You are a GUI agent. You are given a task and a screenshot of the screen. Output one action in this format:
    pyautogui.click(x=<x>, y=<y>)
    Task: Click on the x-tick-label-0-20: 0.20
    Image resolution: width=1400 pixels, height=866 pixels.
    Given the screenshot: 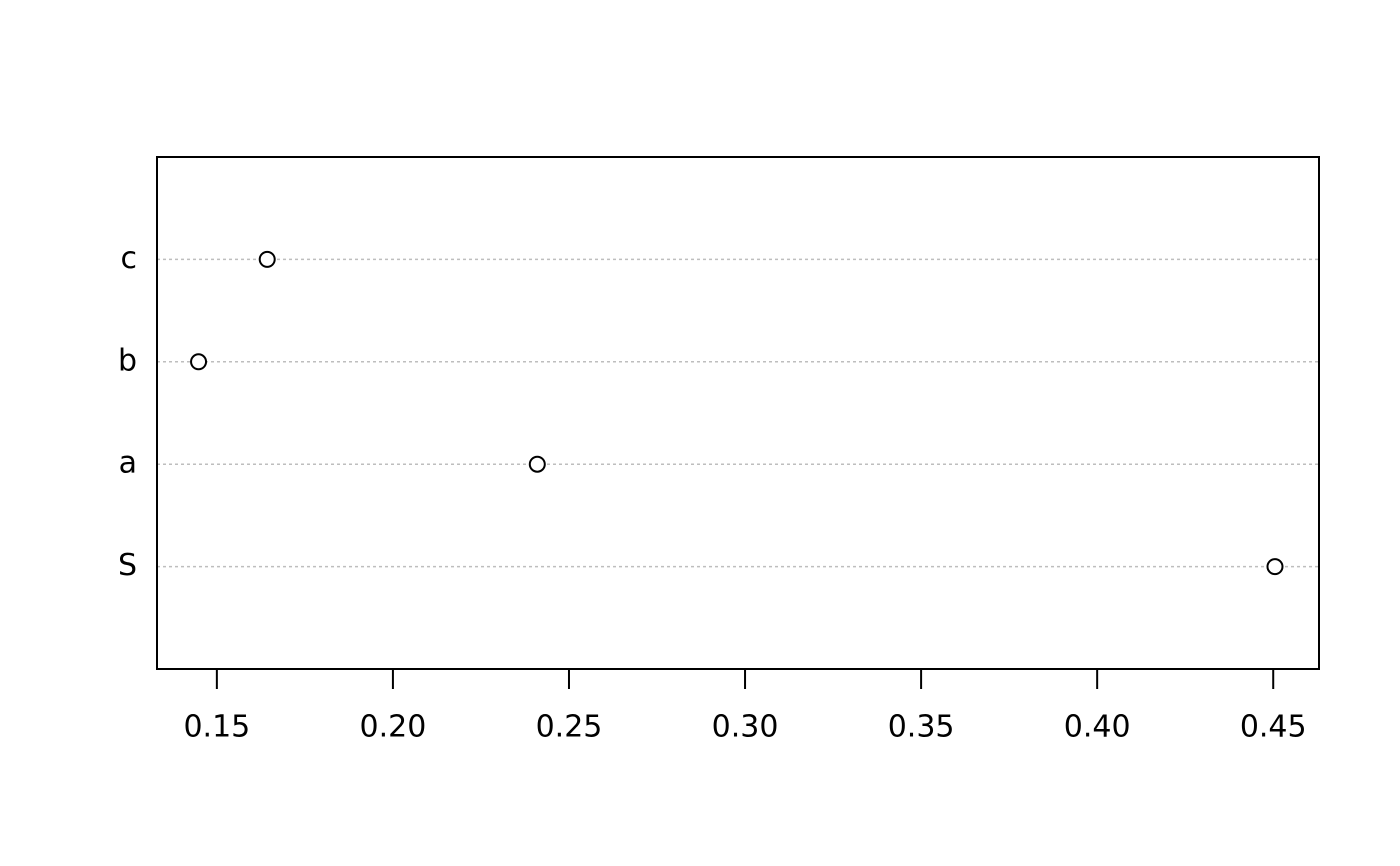 What is the action you would take?
    pyautogui.click(x=393, y=727)
    